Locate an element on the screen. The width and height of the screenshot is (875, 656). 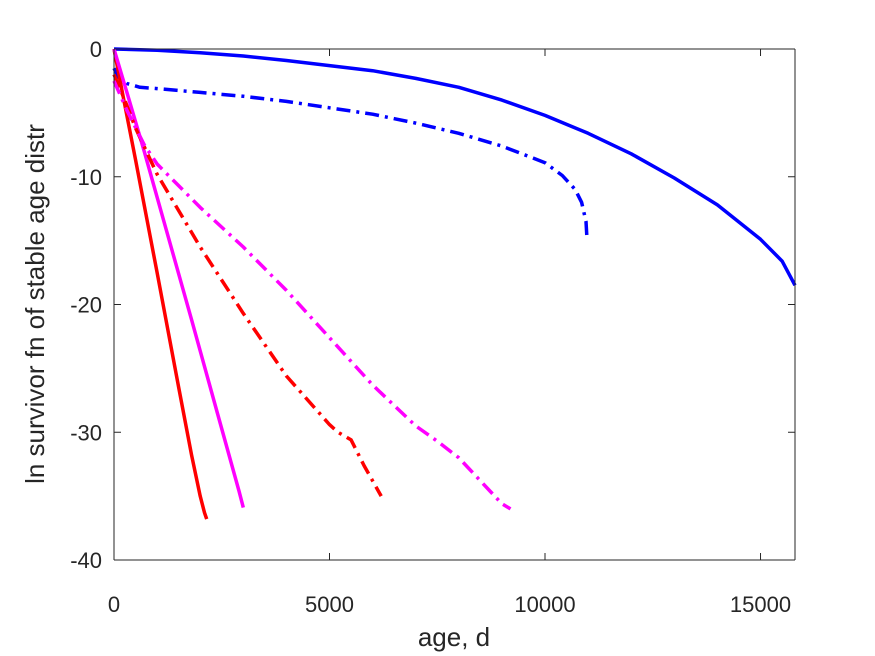
y-axis-label: ln survivor fn of stable age distr is located at coordinates (35, 304).